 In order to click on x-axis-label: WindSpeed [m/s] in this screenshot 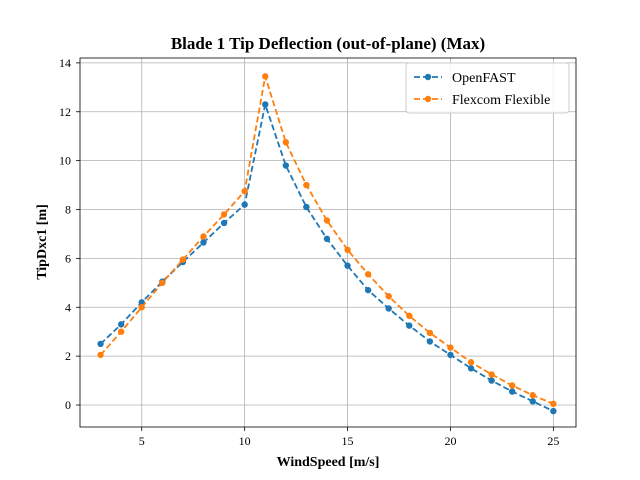, I will do `click(328, 462)`.